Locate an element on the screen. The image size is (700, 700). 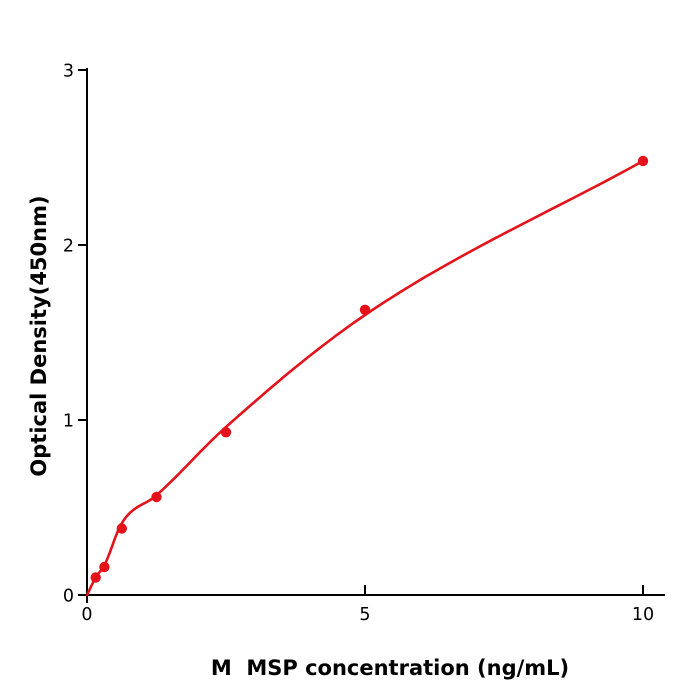
y-tick-label: 1 is located at coordinates (68, 421).